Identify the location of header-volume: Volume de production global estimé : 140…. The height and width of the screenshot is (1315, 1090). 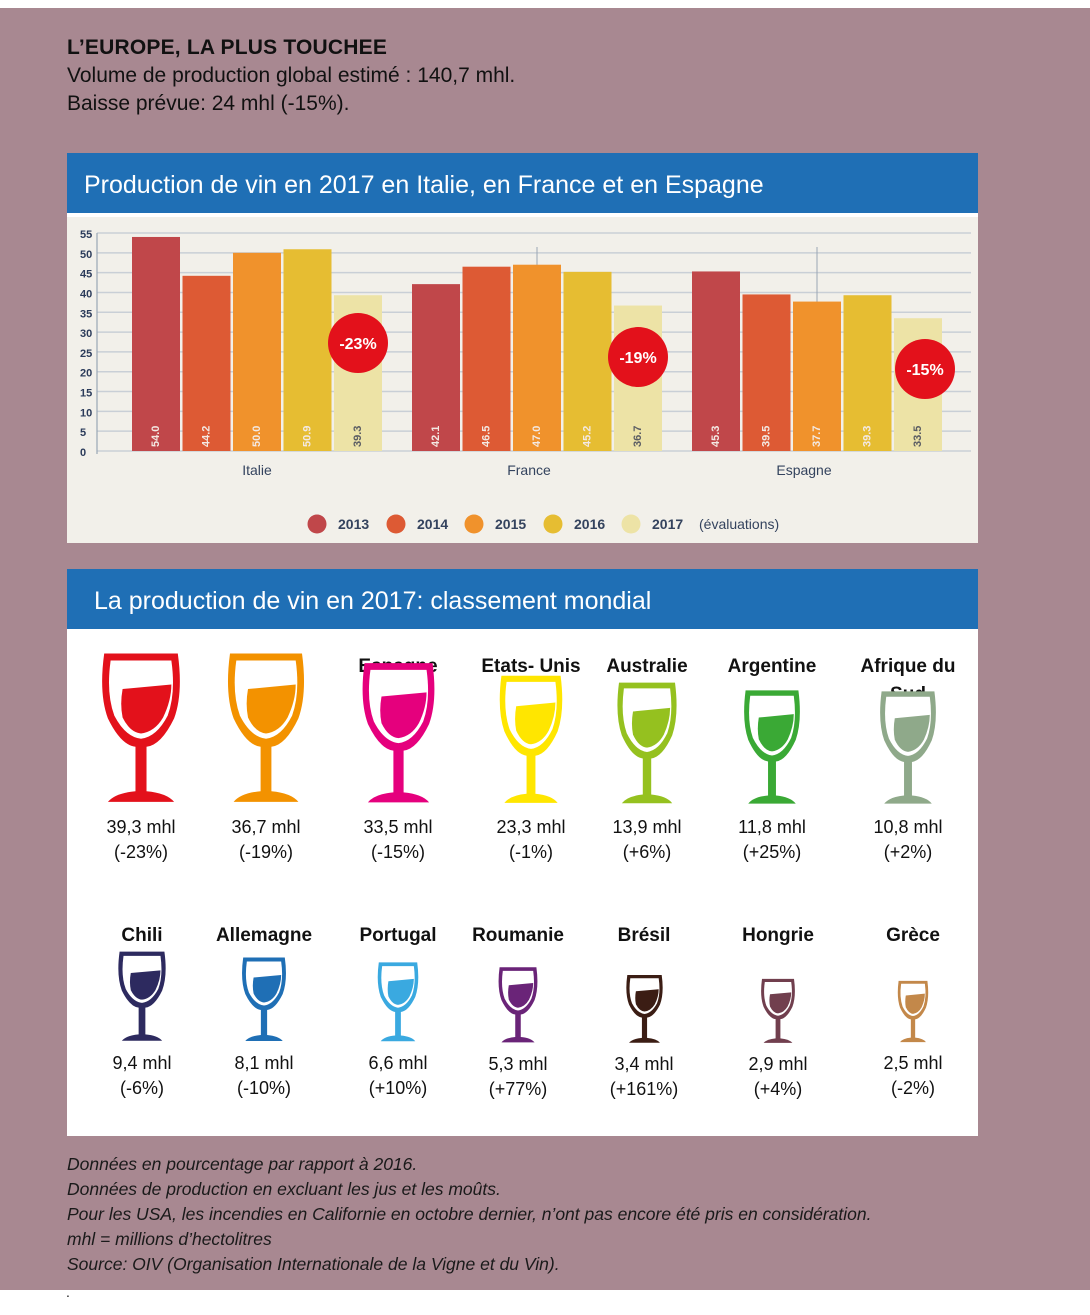
(291, 75).